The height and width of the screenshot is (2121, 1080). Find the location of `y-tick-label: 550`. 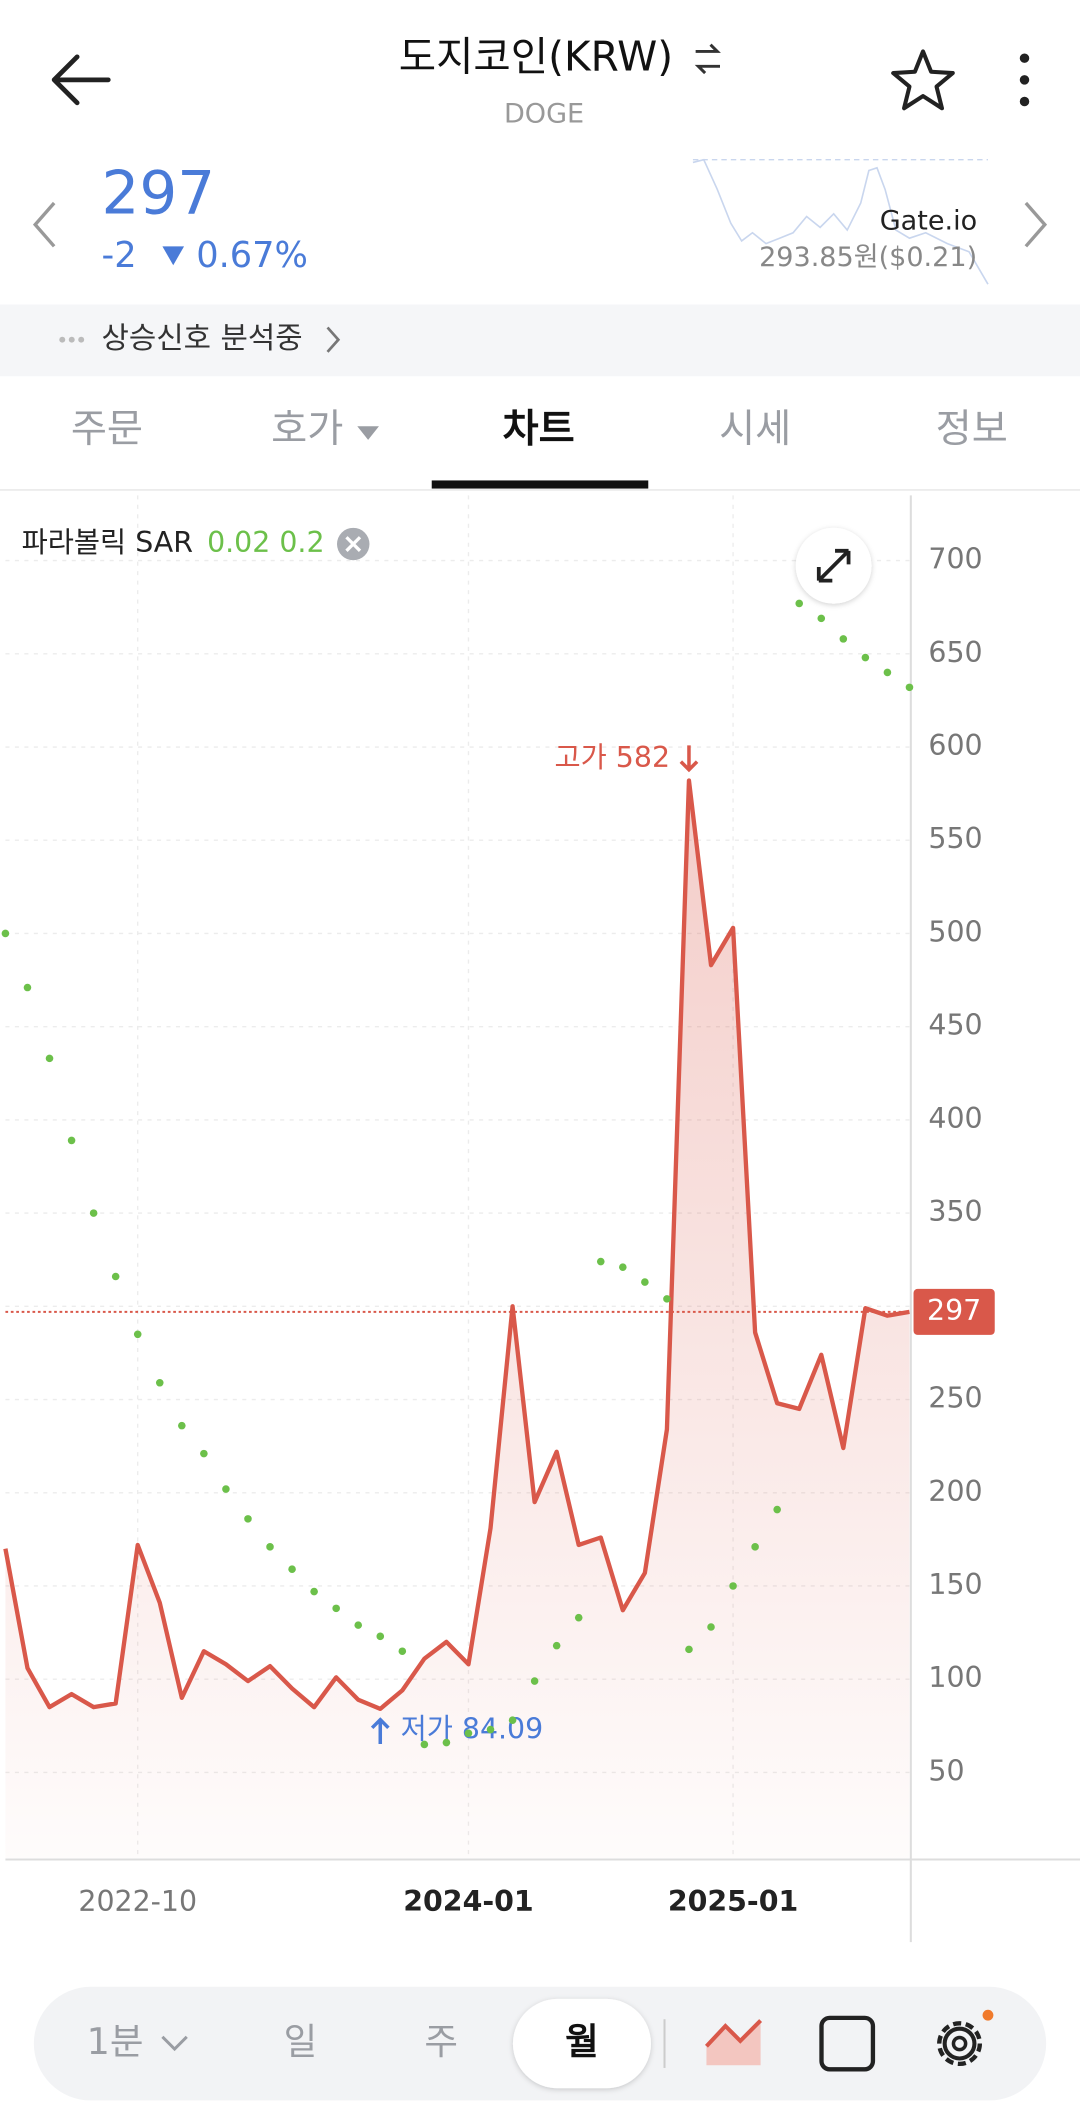

y-tick-label: 550 is located at coordinates (955, 838).